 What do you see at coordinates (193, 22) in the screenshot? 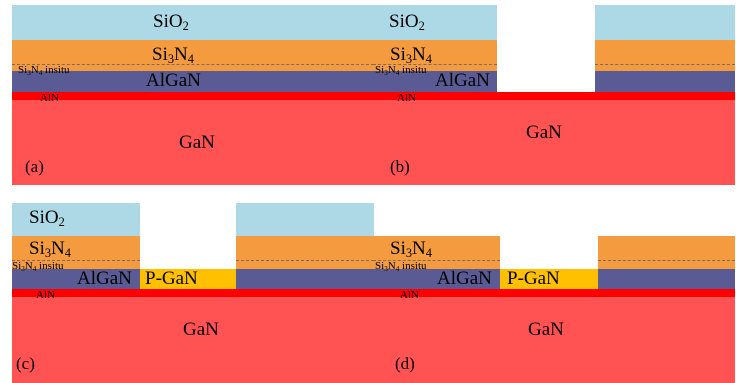
I see `sio2-layer` at bounding box center [193, 22].